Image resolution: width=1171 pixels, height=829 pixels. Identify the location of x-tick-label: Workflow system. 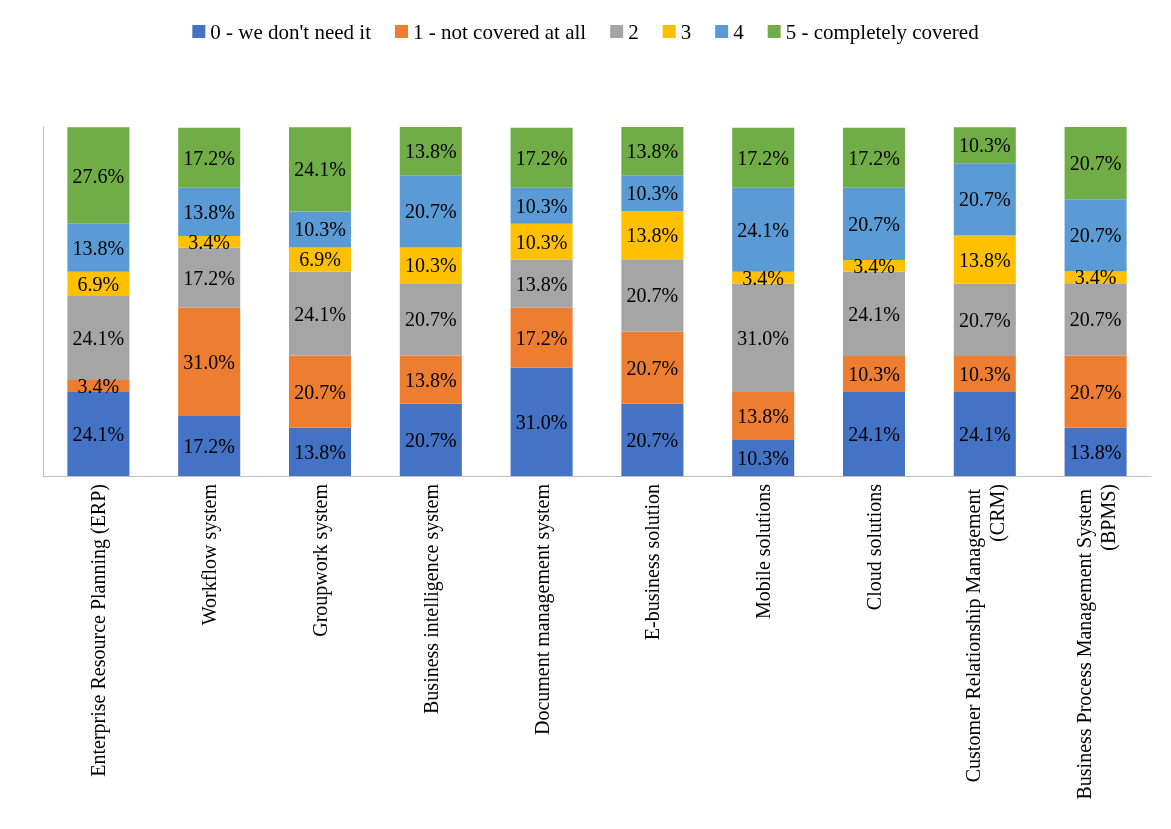
(210, 554).